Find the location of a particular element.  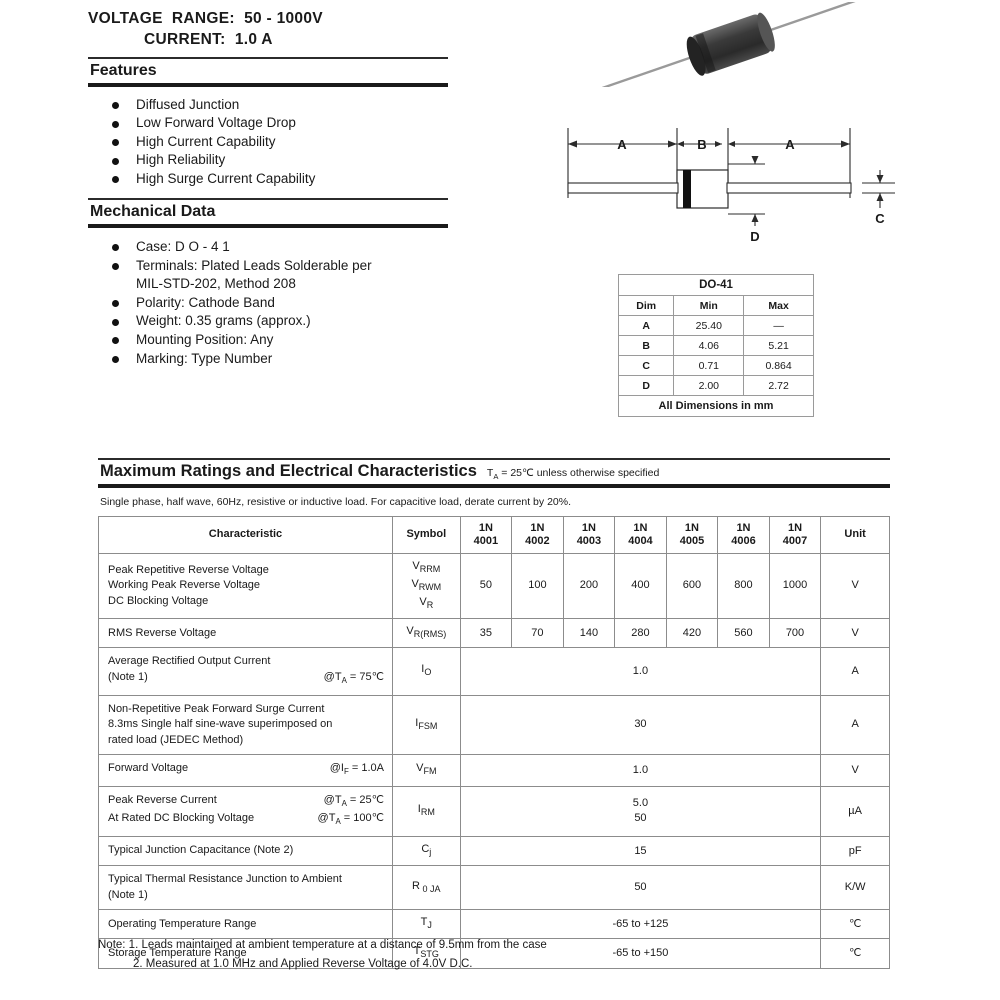

mechanical-label: Weight: 0.35 grams (approx.) is located at coordinates (223, 321).